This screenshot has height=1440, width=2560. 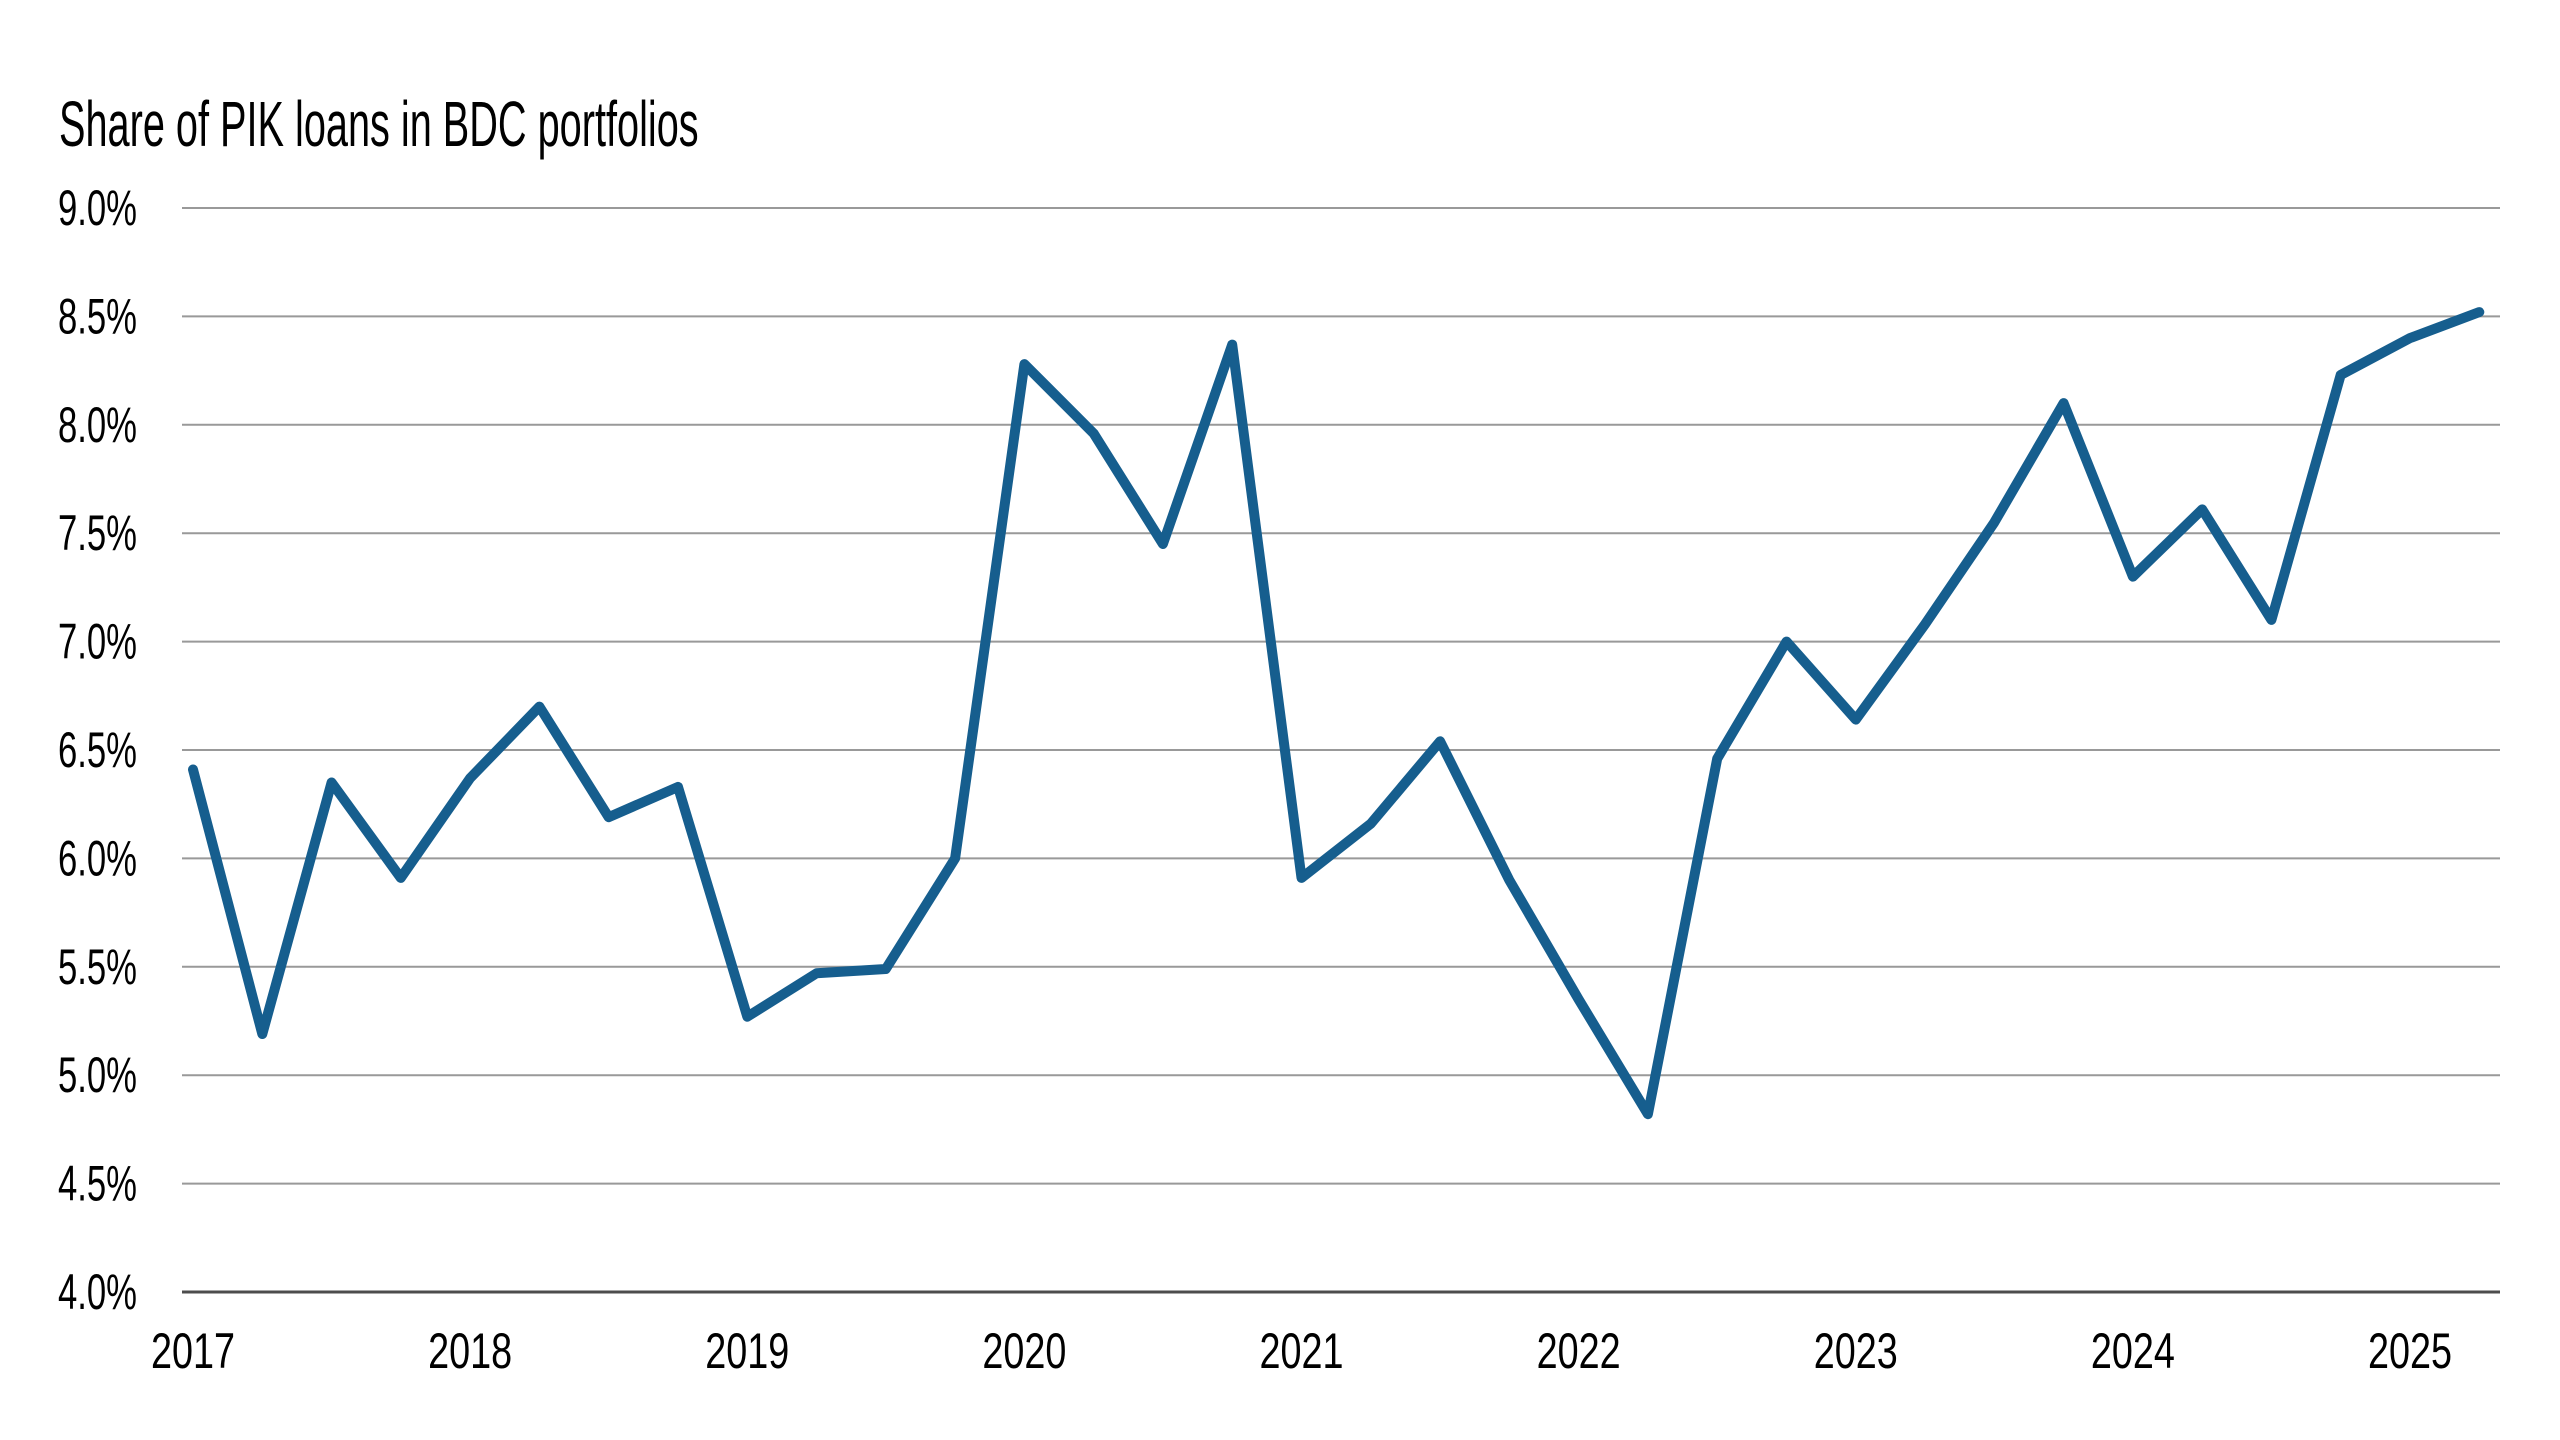 I want to click on y-tick-label: 9.0%, so click(x=97, y=208).